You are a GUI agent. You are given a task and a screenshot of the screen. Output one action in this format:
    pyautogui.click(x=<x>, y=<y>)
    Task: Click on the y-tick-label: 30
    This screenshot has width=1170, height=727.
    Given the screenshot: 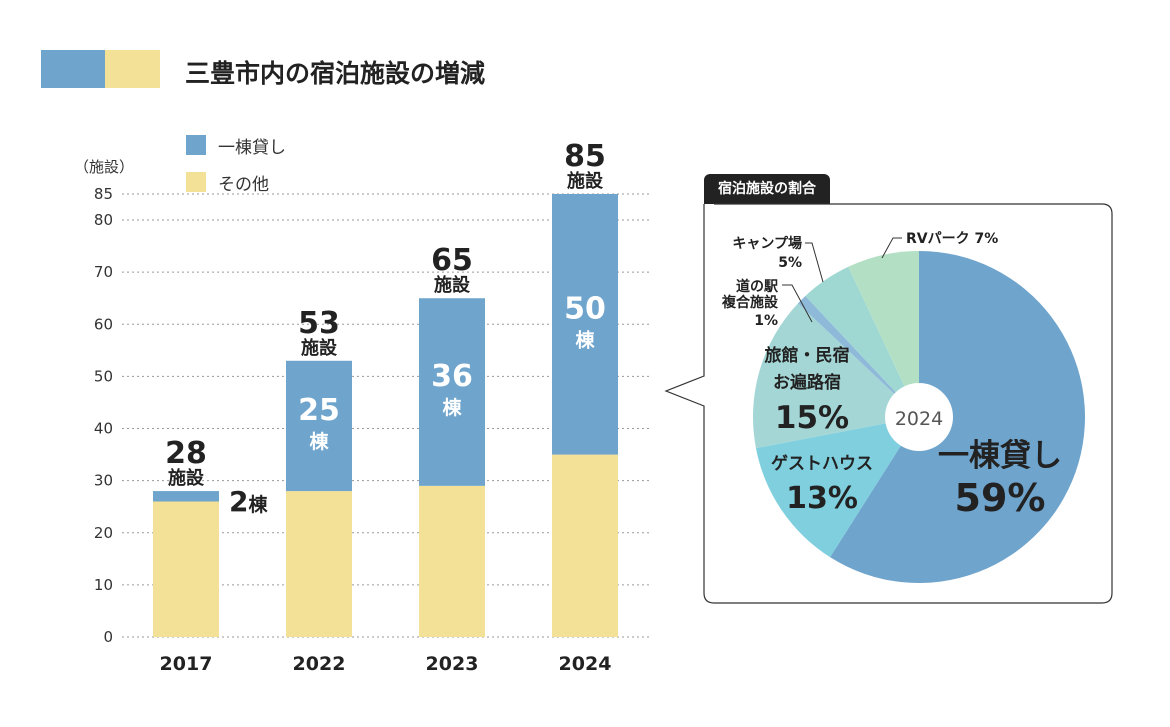 What is the action you would take?
    pyautogui.click(x=103, y=481)
    